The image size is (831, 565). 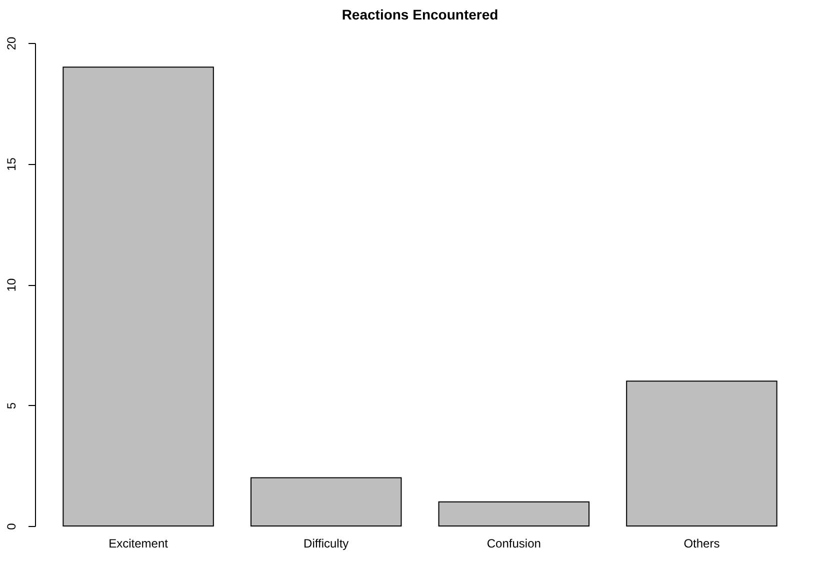 I want to click on x-tick-label: Excitement, so click(x=138, y=543).